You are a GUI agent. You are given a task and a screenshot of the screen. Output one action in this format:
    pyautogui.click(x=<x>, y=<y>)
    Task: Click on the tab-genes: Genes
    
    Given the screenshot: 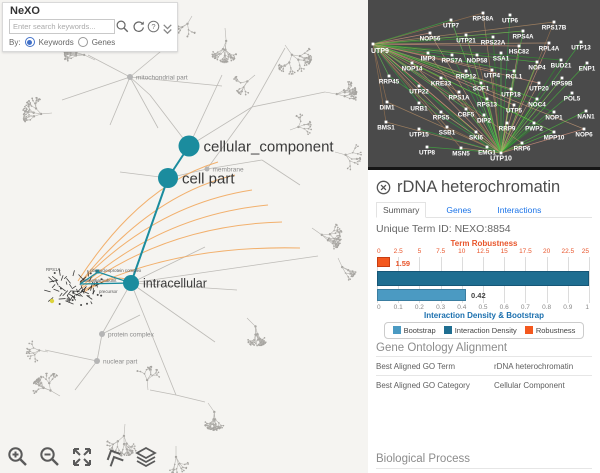 What is the action you would take?
    pyautogui.click(x=459, y=210)
    